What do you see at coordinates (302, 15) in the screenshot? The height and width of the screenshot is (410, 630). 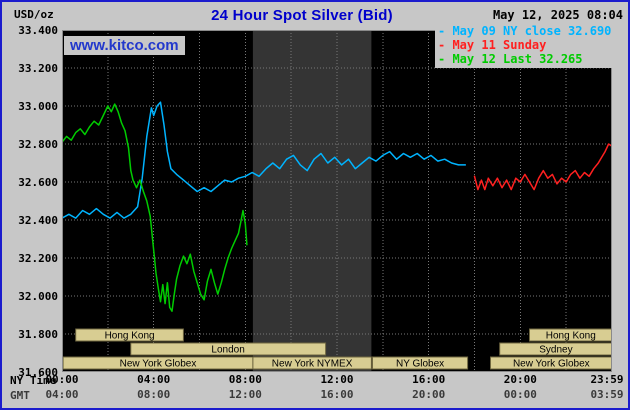 I see `chart-title: 24 Hour Spot Silver (Bid)` at bounding box center [302, 15].